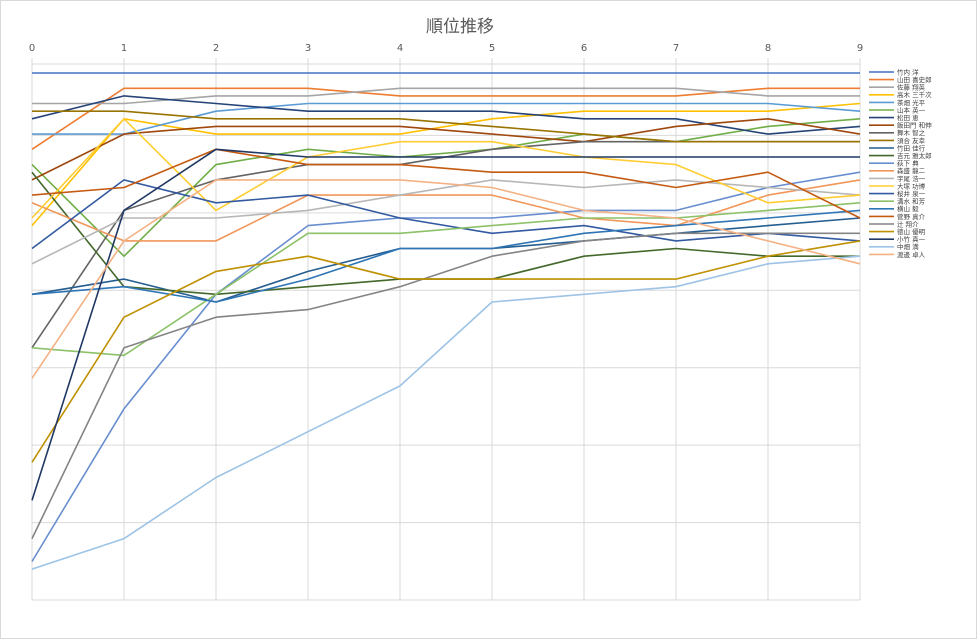 The width and height of the screenshot is (977, 639). I want to click on legend-label: 山本 英一, so click(911, 109).